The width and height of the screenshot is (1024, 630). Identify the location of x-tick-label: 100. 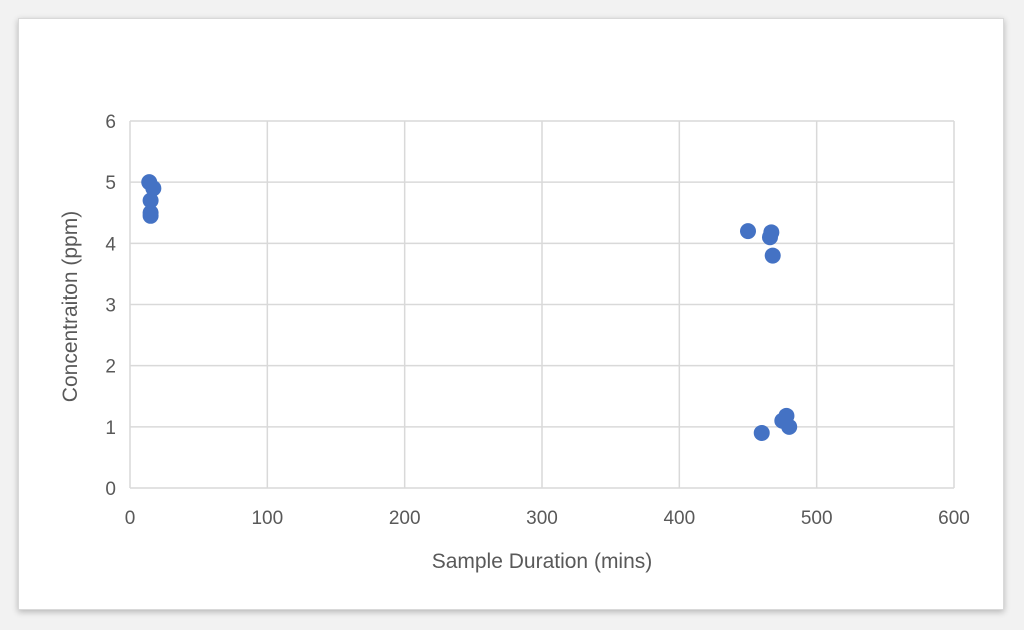
(267, 518).